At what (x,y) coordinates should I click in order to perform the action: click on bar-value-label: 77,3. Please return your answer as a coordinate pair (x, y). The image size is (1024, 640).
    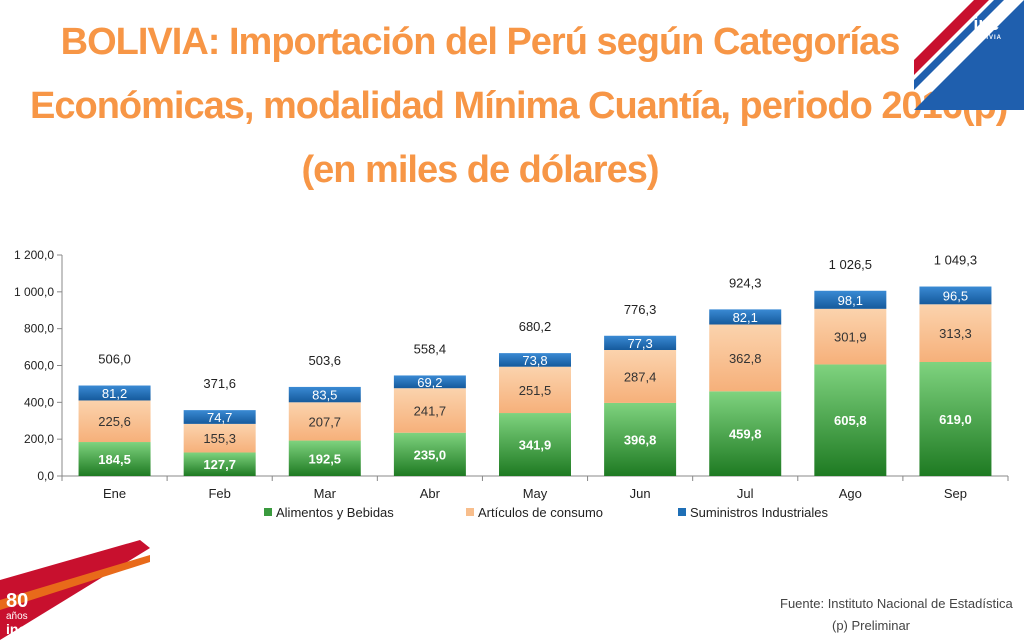
    Looking at the image, I should click on (639, 343).